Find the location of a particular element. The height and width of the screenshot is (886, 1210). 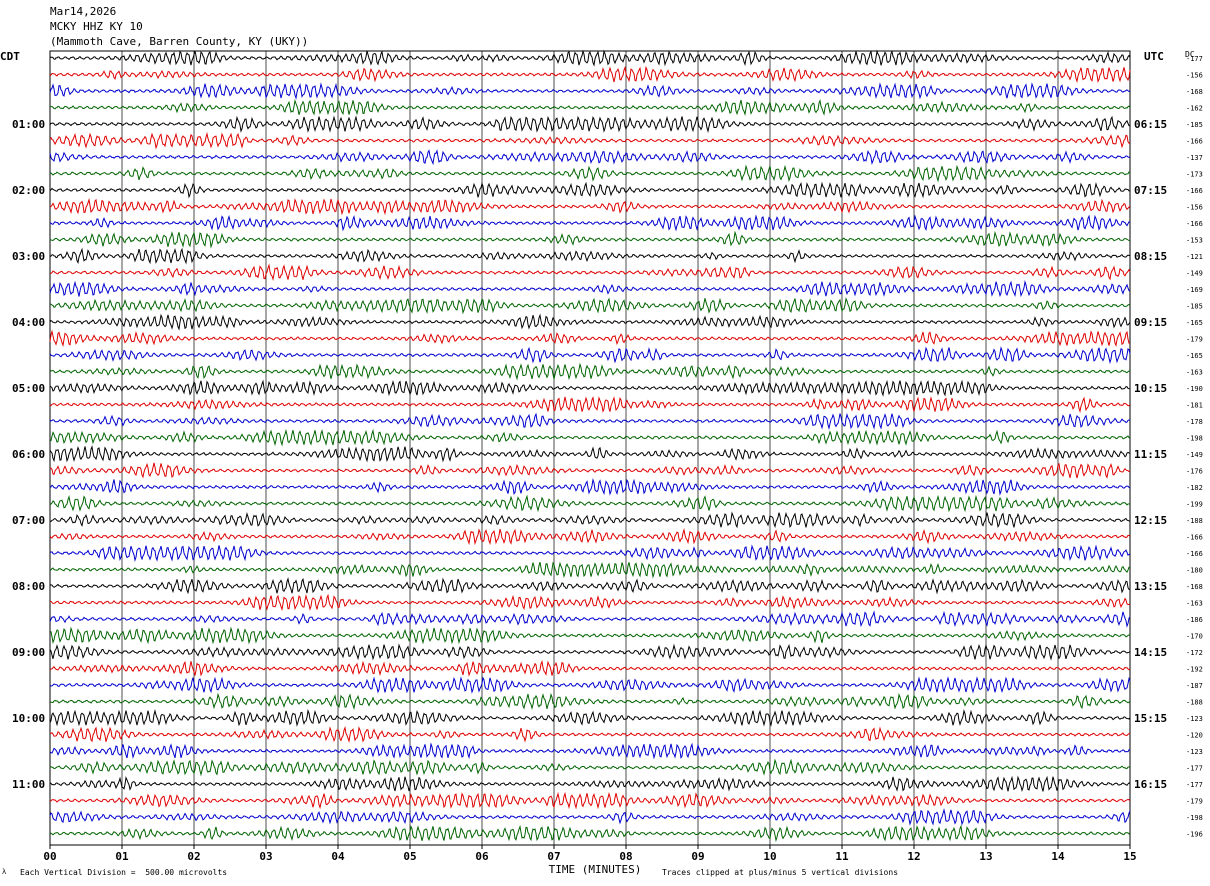

dc-offset-label: -181 is located at coordinates (1194, 406).